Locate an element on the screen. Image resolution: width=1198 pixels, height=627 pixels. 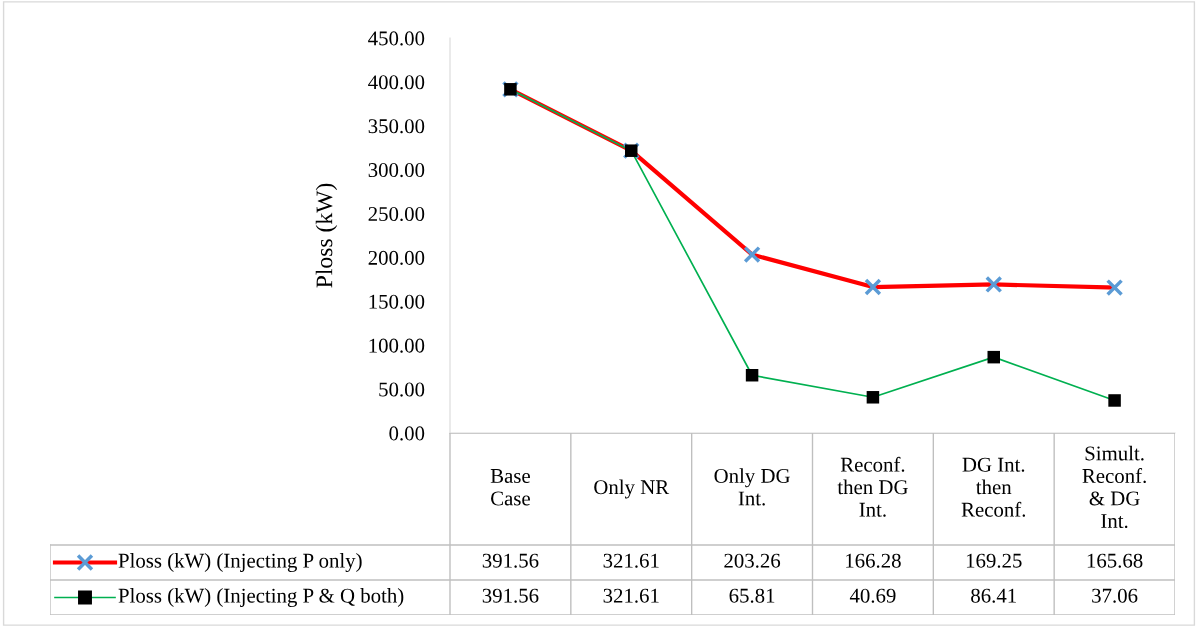
y-tick-label: 0.00 is located at coordinates (407, 433).